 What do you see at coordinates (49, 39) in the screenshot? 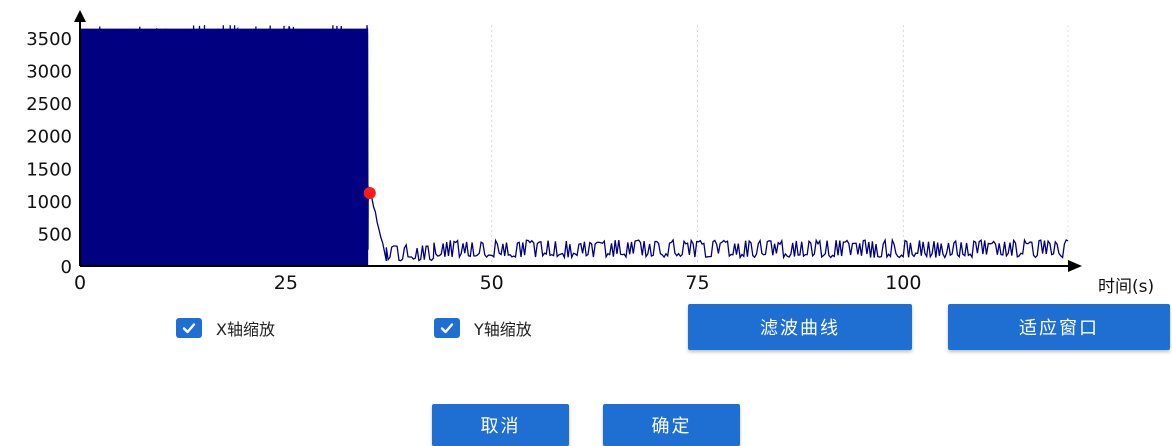
I see `y-tick-label: 3500` at bounding box center [49, 39].